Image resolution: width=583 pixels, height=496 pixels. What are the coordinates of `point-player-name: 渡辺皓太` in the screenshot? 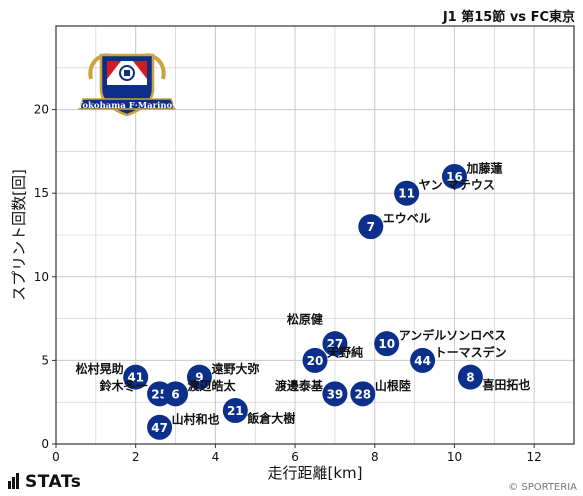 It's located at (212, 385).